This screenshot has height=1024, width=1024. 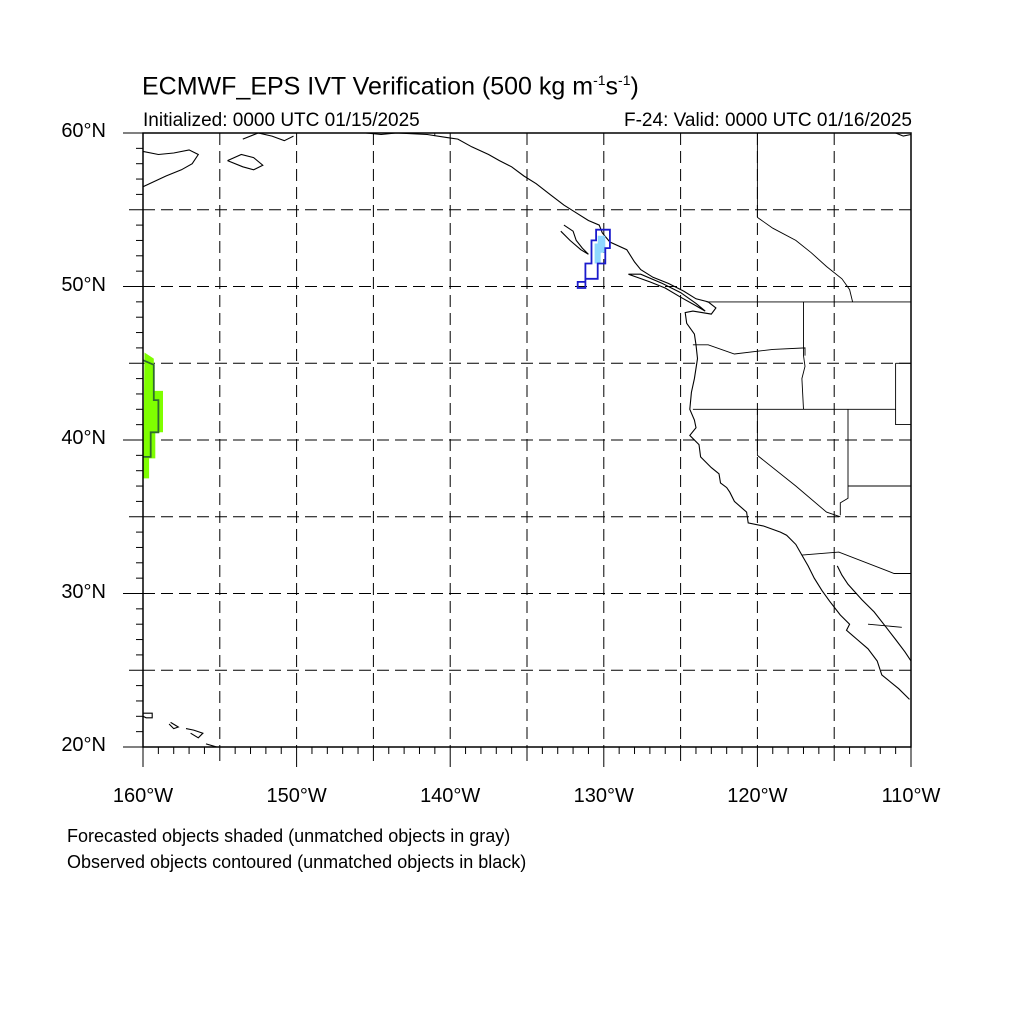 I want to click on lat-label: 60°N, so click(x=83, y=131).